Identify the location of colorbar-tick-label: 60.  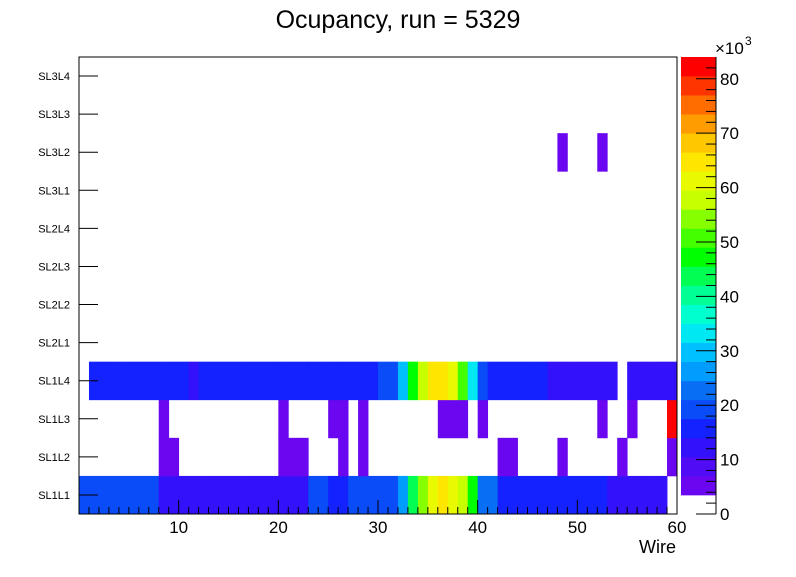
(729, 188).